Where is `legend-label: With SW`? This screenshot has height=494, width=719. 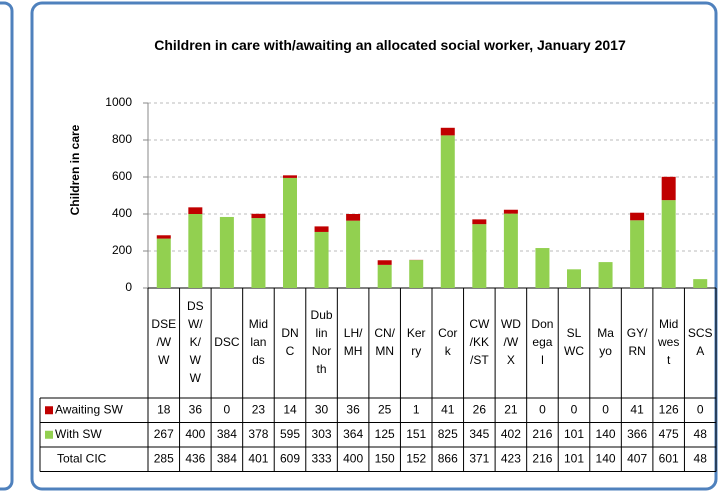
legend-label: With SW is located at coordinates (78, 434).